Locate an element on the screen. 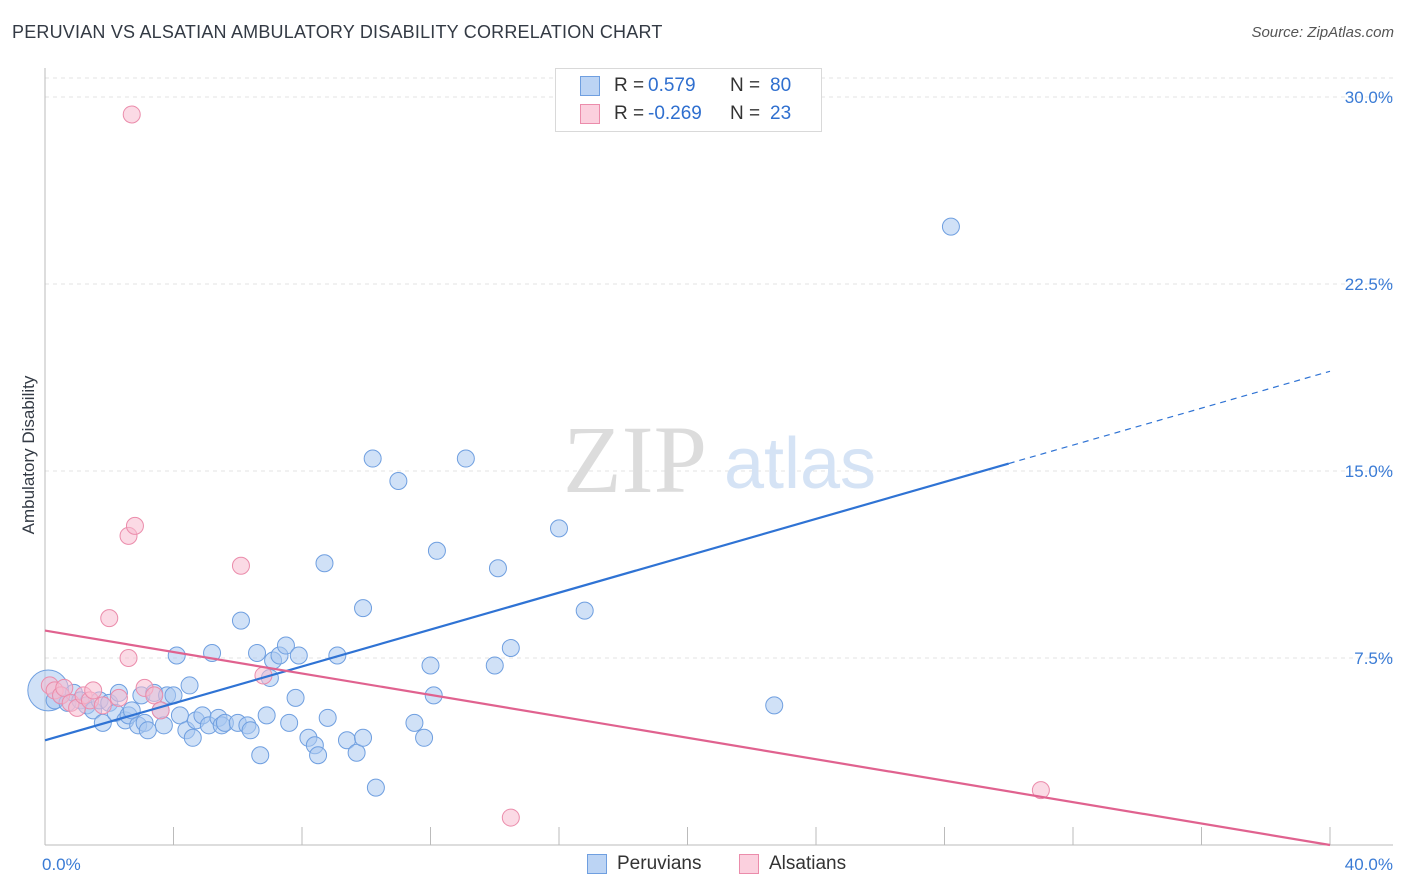 This screenshot has height=892, width=1406. watermark-atlas: atlas is located at coordinates (800, 464).